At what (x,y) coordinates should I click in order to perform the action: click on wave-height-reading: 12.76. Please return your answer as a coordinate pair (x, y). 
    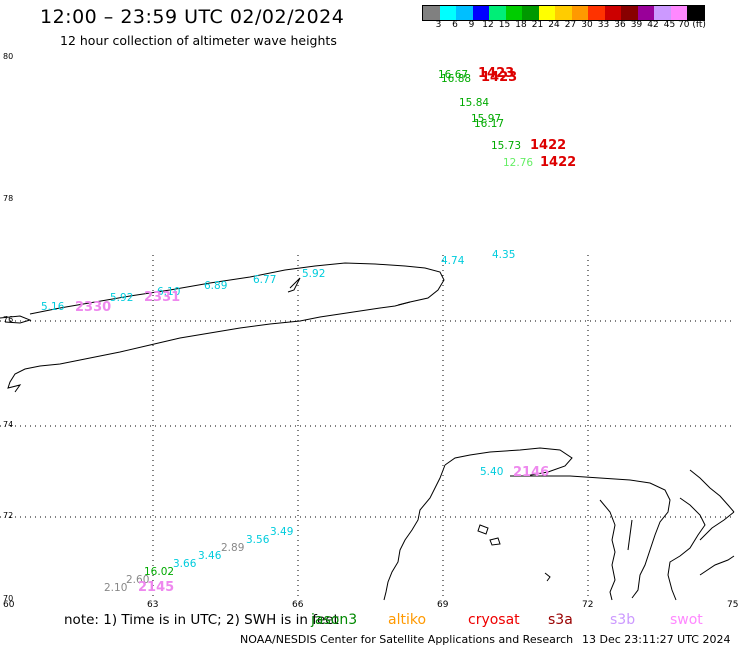
    Looking at the image, I should click on (518, 163).